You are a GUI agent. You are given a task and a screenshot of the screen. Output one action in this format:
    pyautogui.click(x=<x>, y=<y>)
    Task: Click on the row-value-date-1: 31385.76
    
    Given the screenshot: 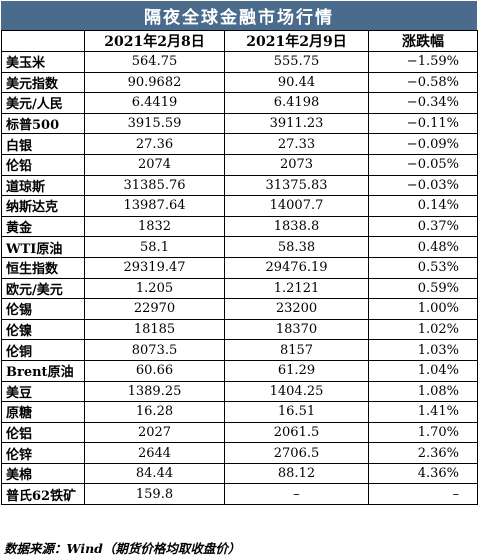 What is the action you would take?
    pyautogui.click(x=154, y=185)
    